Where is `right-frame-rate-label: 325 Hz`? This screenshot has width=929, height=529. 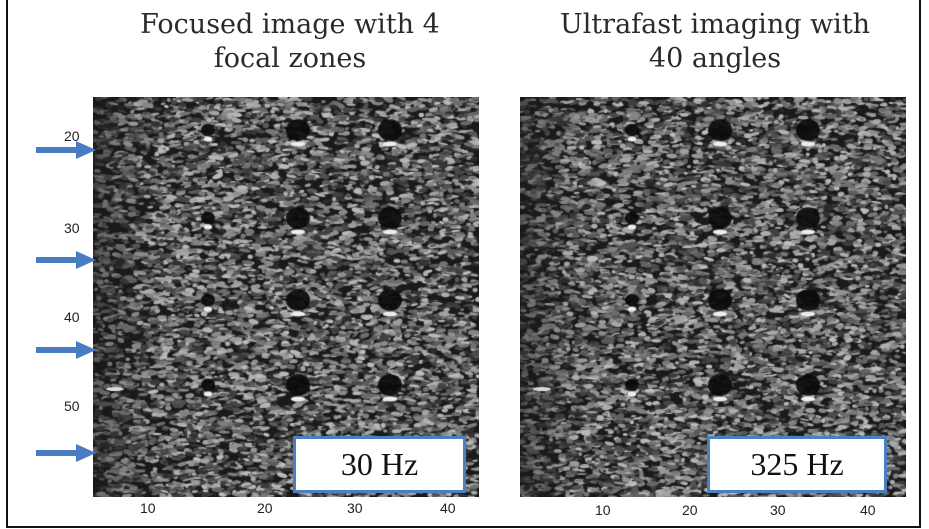 right-frame-rate-label: 325 Hz is located at coordinates (797, 464).